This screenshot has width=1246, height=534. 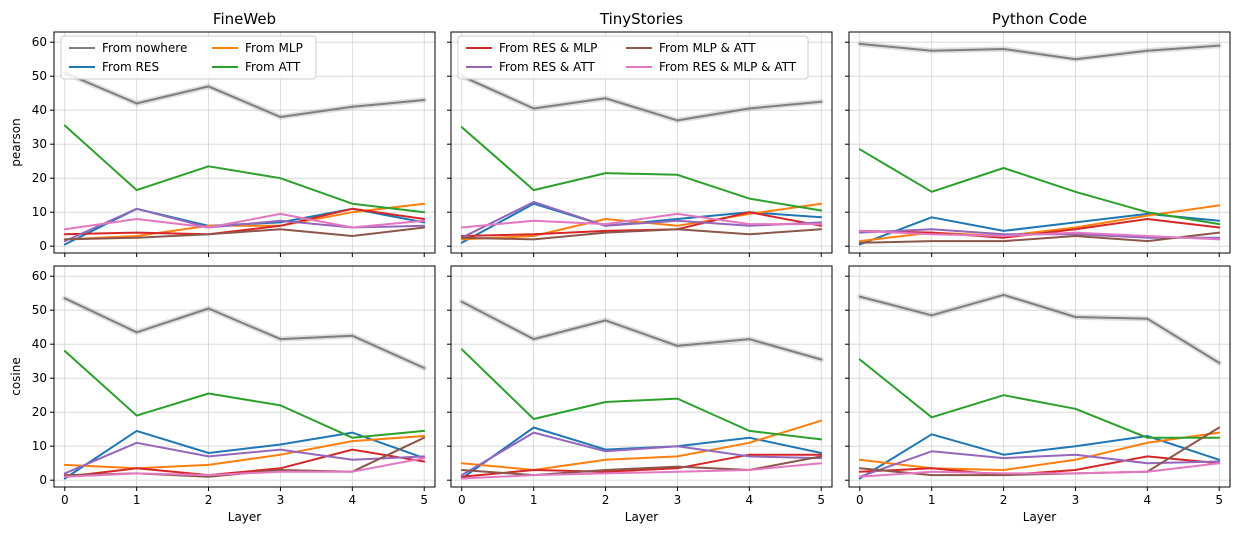 I want to click on panel-title: FineWeb, so click(x=244, y=19).